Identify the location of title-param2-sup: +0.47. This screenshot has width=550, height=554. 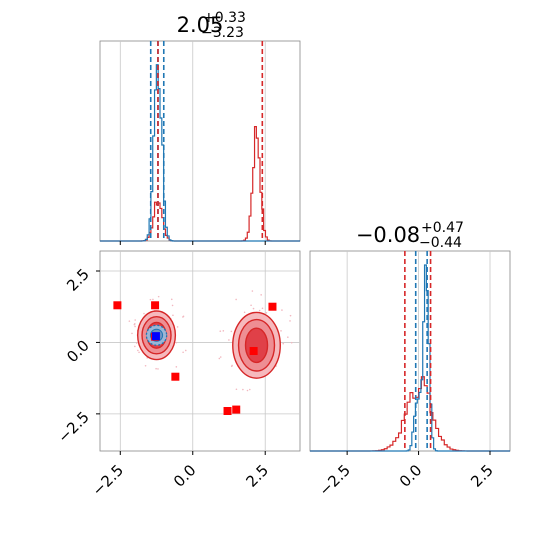
(442, 228).